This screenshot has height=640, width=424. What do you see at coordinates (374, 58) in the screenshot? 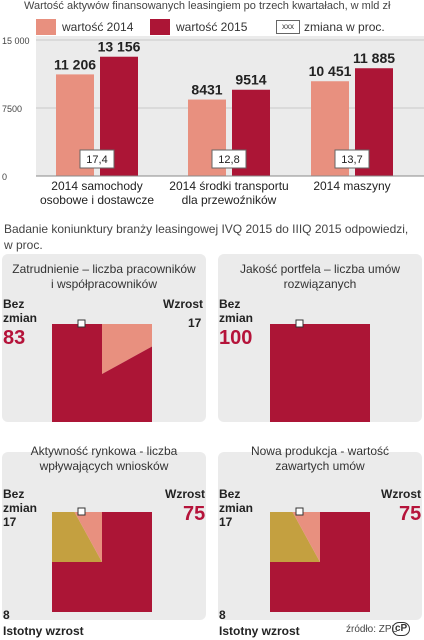
I see `bar-value-label: 11 885` at bounding box center [374, 58].